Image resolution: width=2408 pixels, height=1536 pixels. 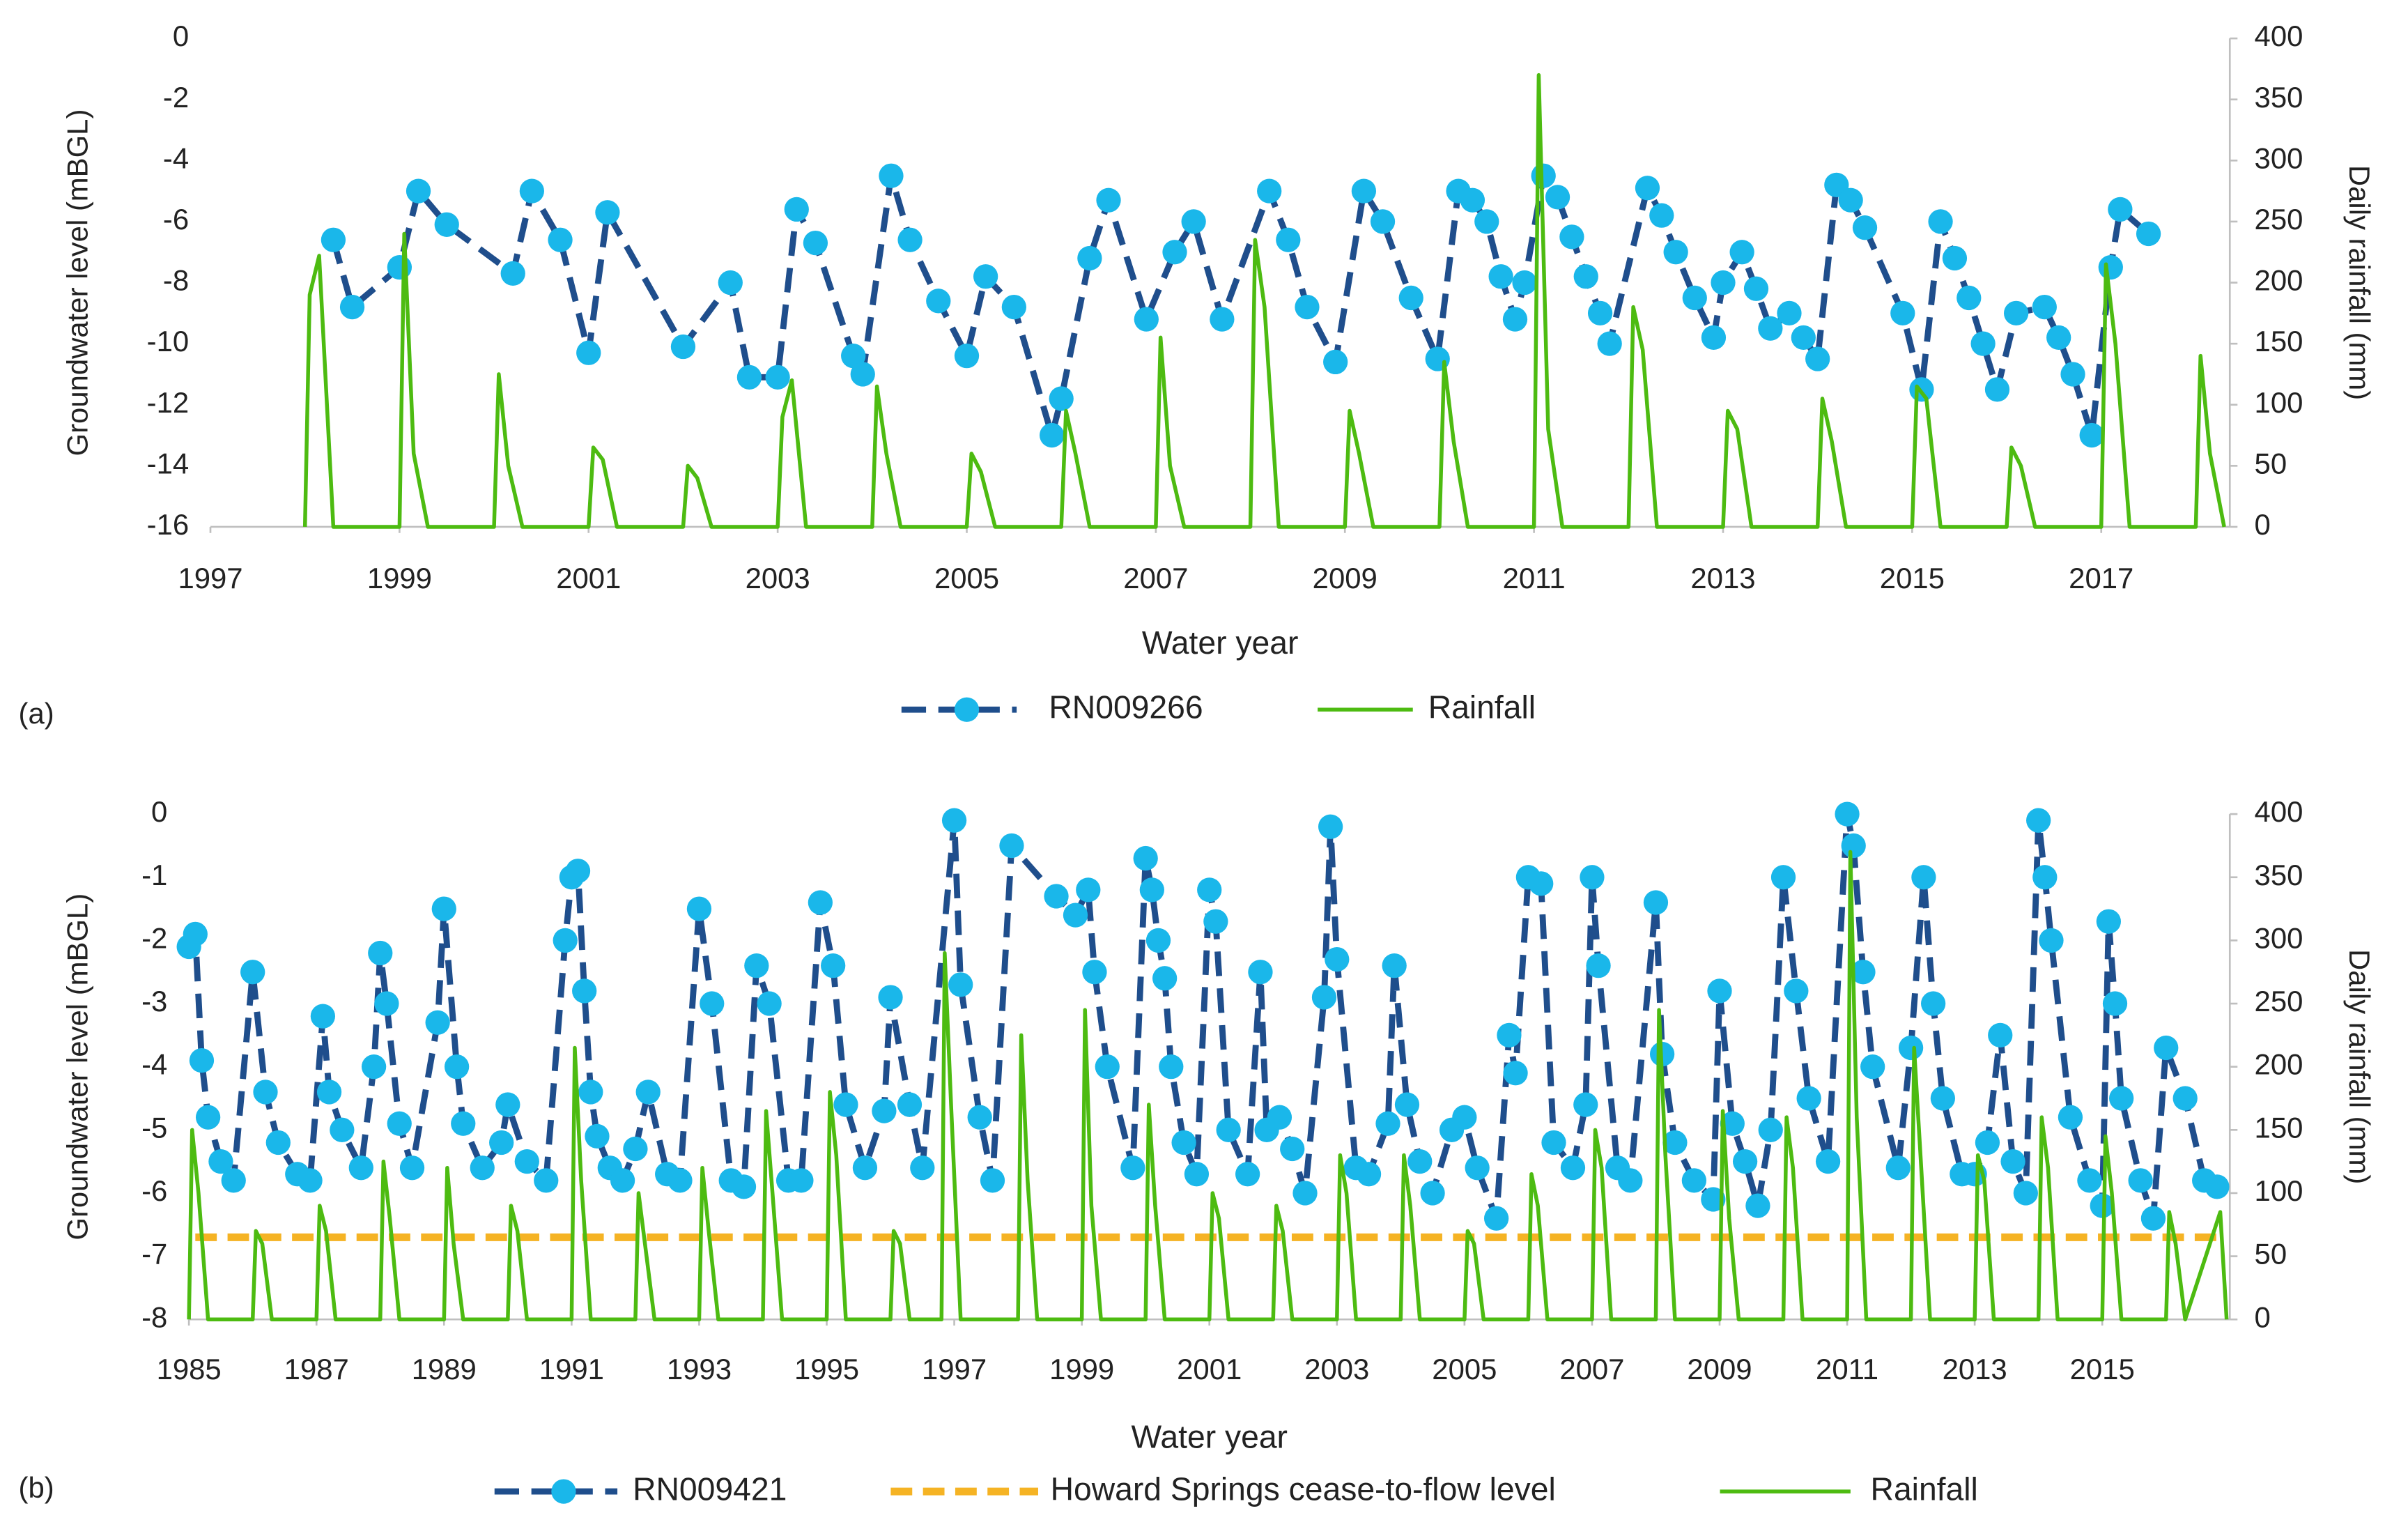 I want to click on x-tick-label: 2017, so click(x=2101, y=578).